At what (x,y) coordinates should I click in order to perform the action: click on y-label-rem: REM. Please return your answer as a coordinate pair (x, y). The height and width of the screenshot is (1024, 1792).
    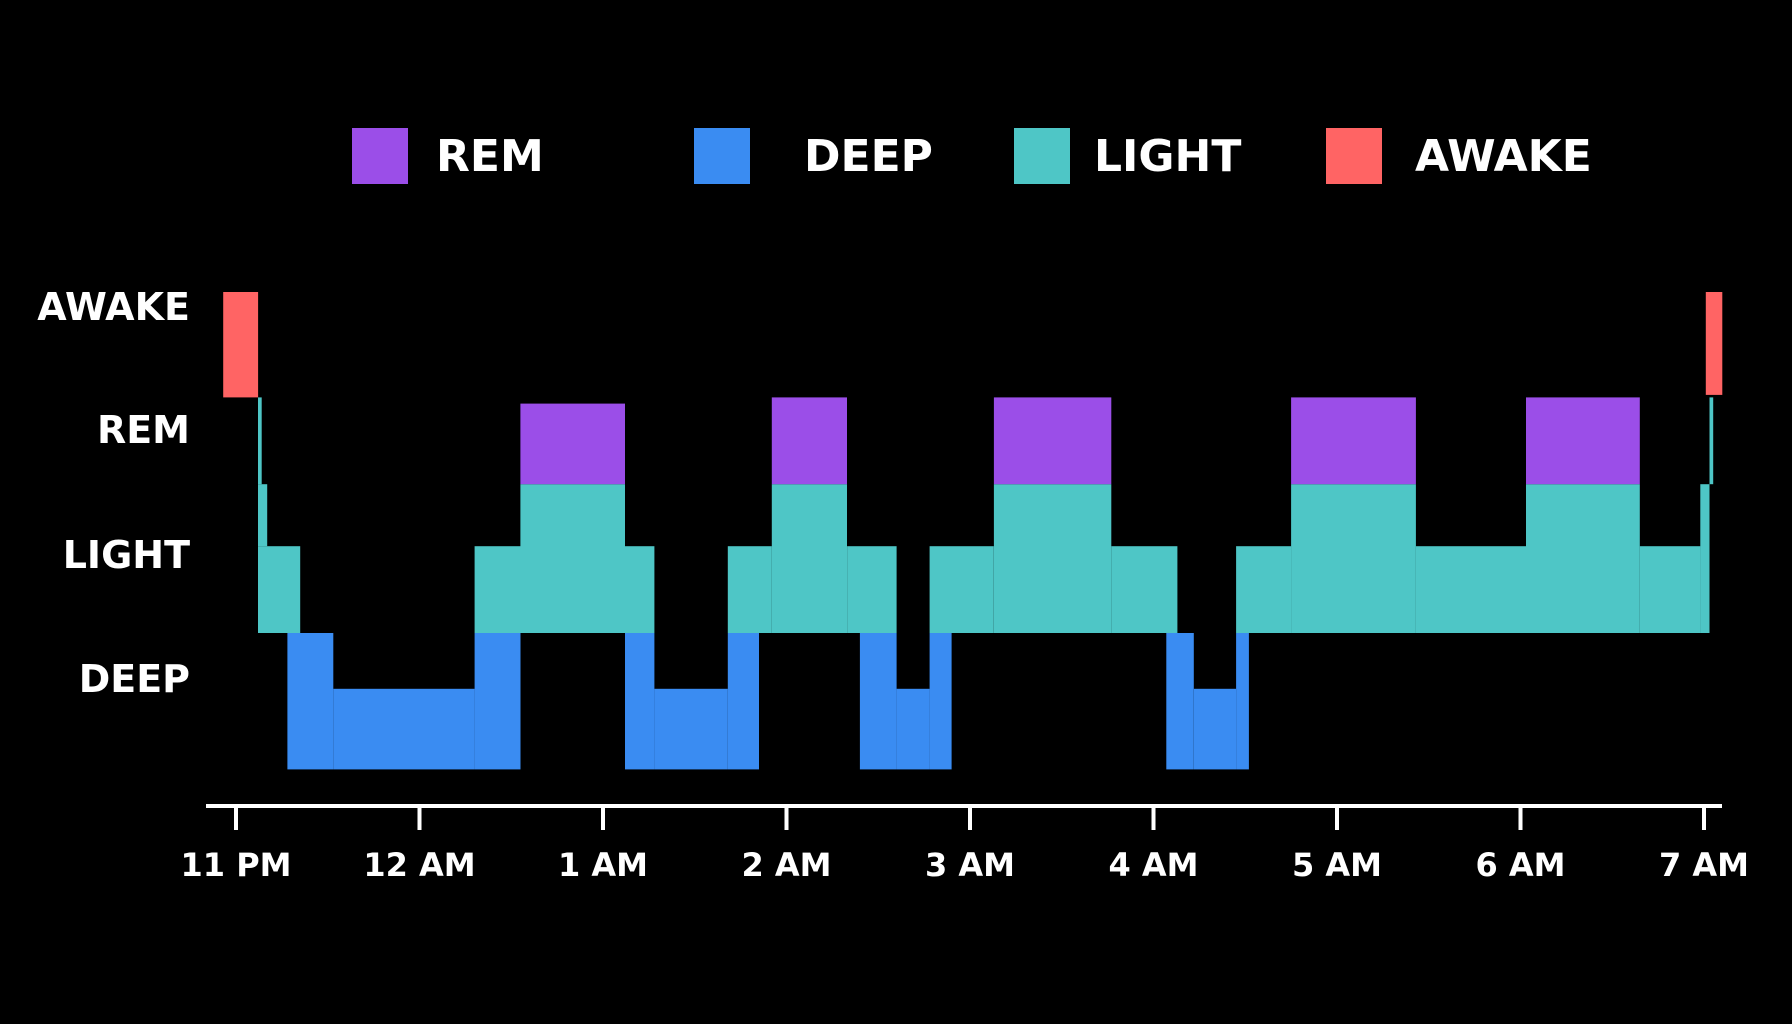
    Looking at the image, I should click on (143, 430).